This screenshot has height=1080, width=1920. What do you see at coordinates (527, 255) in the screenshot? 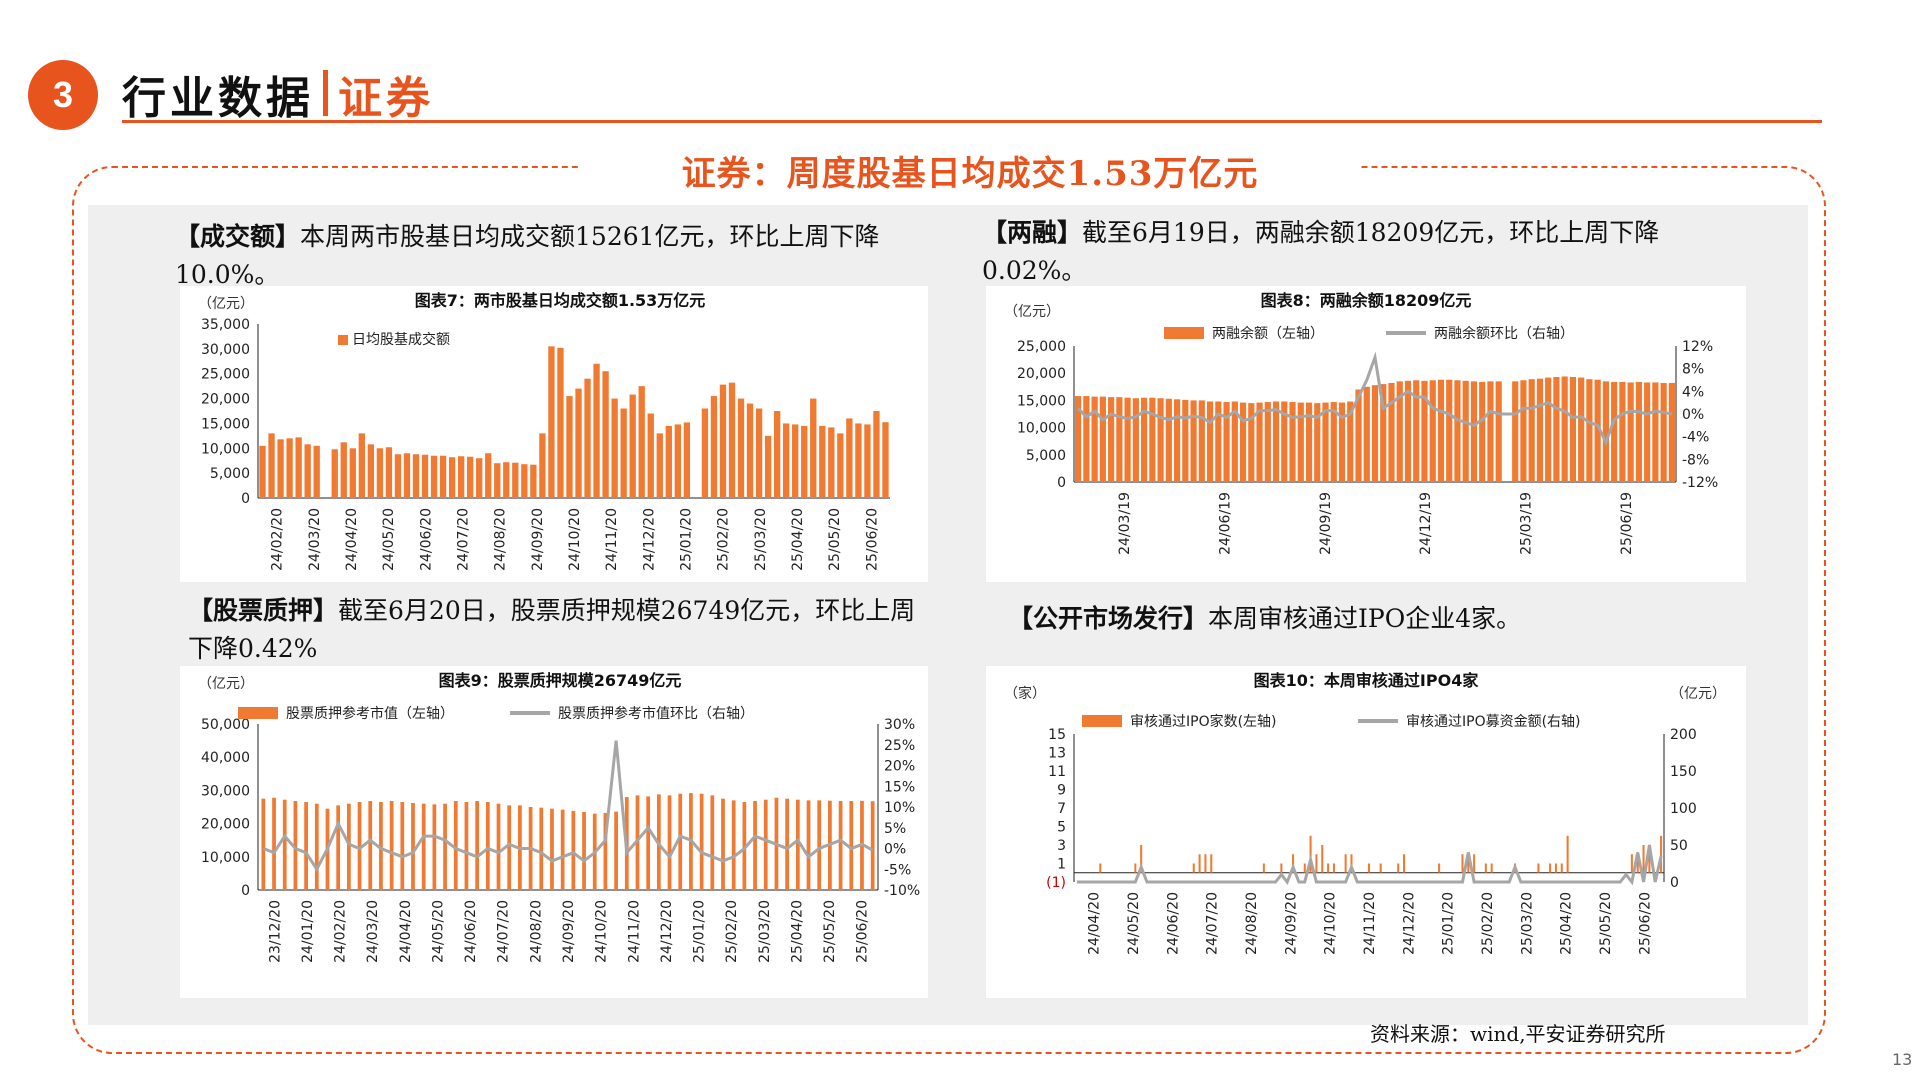
I see `para-text: 本周两市股基日均成交额15261亿元，环比上周下降10.0%。` at bounding box center [527, 255].